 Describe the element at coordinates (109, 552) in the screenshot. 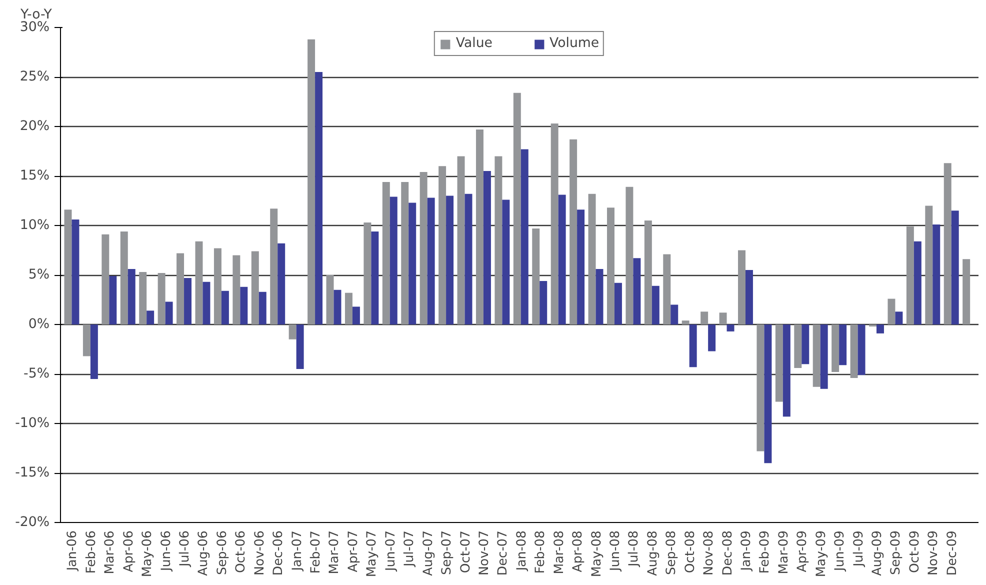

I see `x-tick-label: Mar-06` at that location.